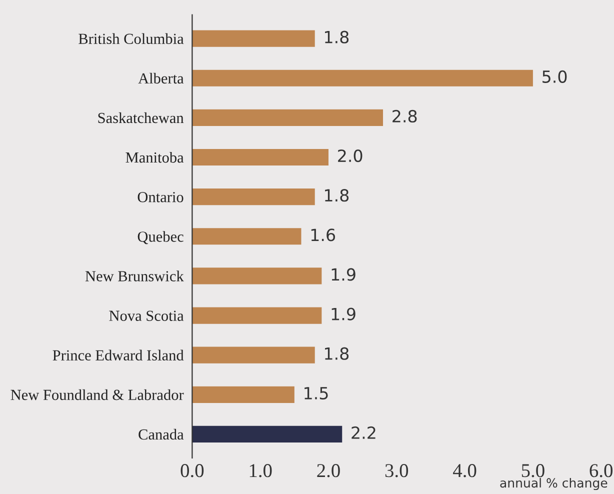 The image size is (614, 494). Describe the element at coordinates (161, 434) in the screenshot. I see `y-tick-label: Canada` at that location.